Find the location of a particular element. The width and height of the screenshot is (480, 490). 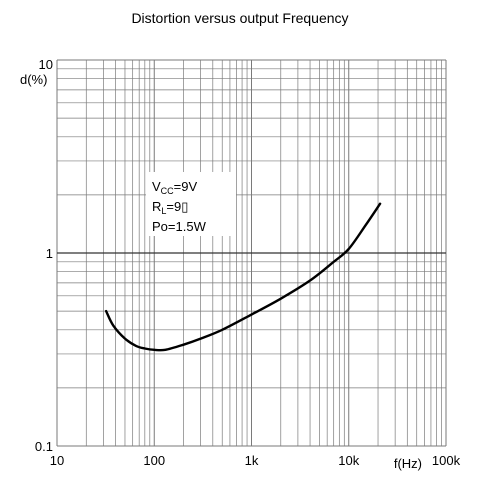

annotation-layer: VCC=9V RL=9▯ Po=1.5W is located at coordinates (179, 206).